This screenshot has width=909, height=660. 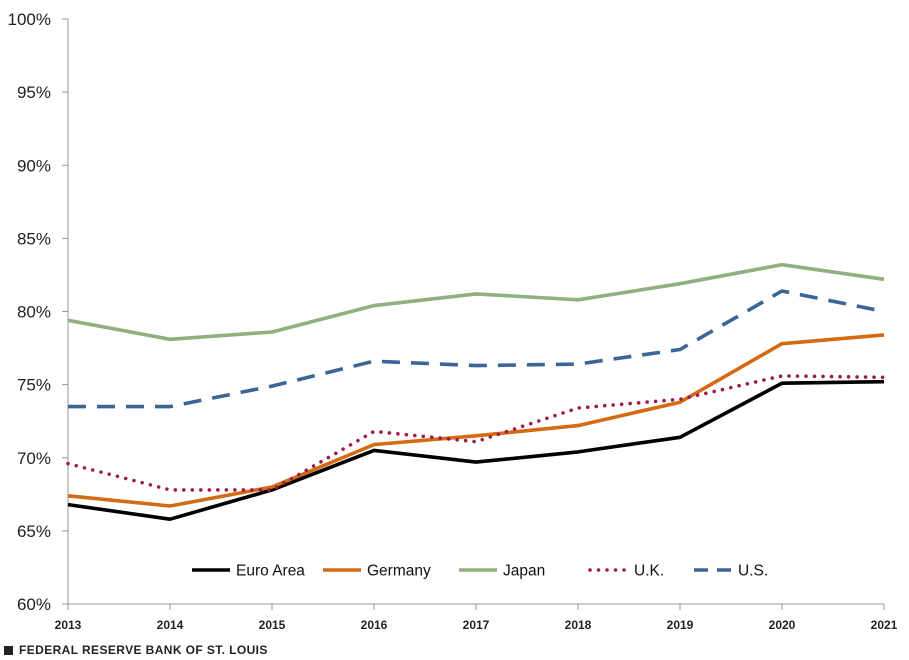 I want to click on y-tick-label: 100%, so click(x=29, y=19).